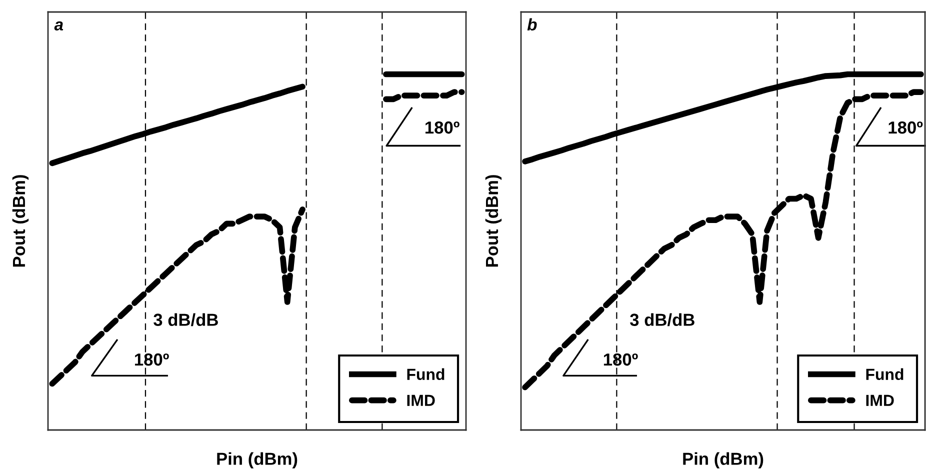  I want to click on chart-title: b, so click(532, 24).